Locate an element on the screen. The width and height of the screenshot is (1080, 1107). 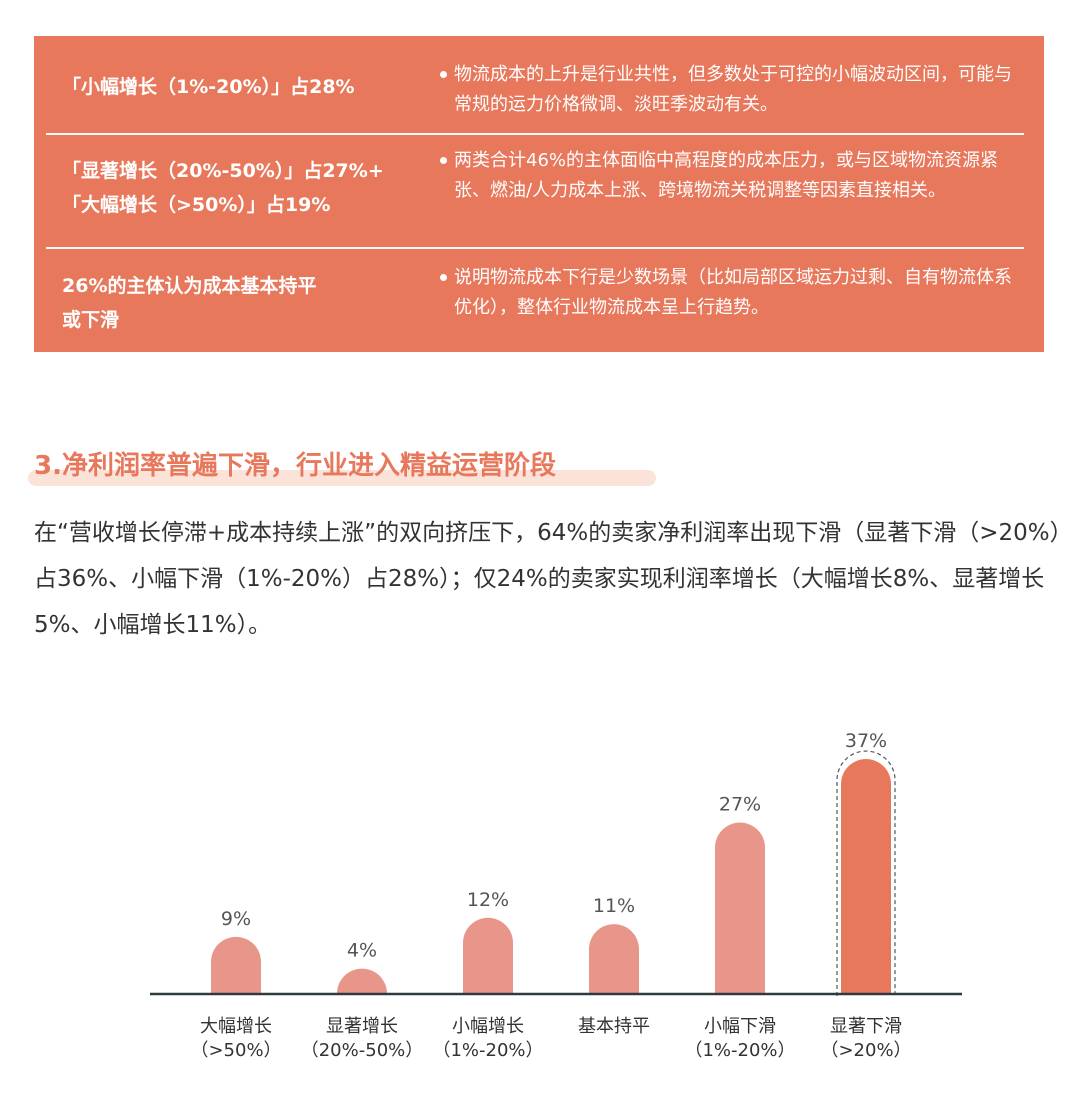
bar-value-label: 9% is located at coordinates (236, 919).